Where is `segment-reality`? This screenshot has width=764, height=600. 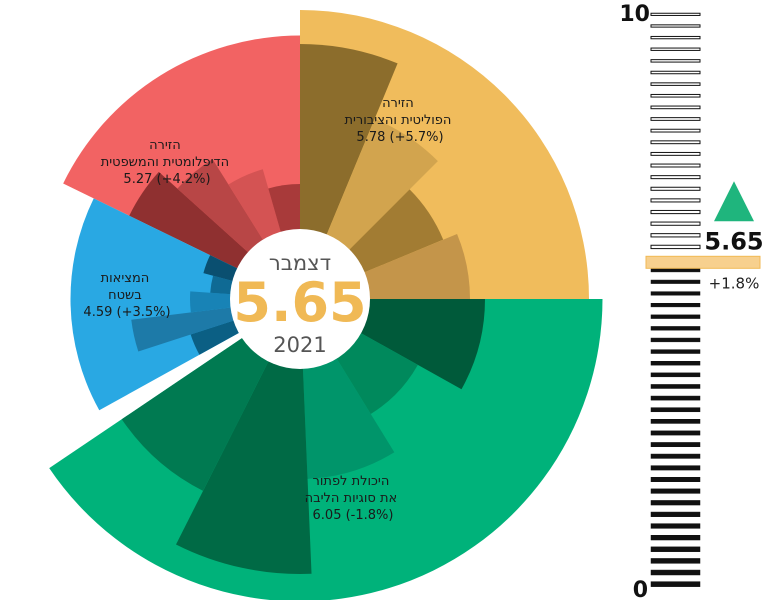 segment-reality is located at coordinates (185, 304).